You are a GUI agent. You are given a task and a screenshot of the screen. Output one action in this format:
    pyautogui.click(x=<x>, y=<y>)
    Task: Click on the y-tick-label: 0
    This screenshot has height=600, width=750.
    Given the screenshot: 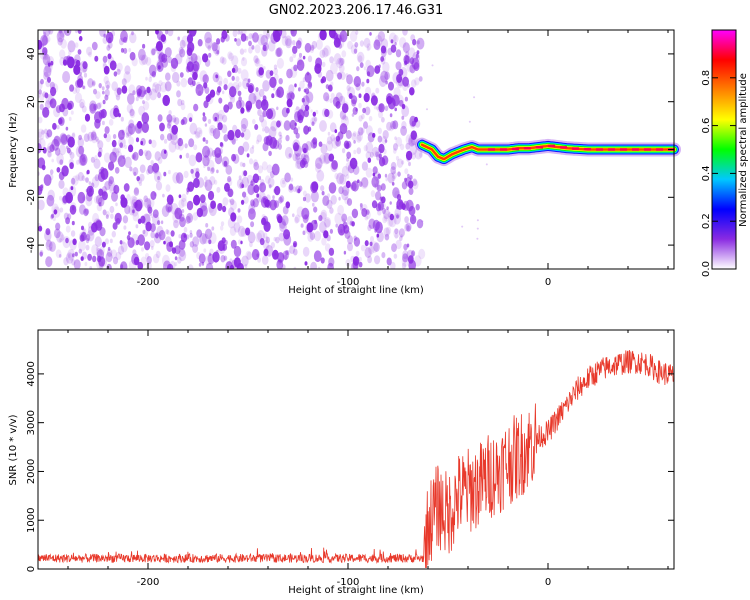 What is the action you would take?
    pyautogui.click(x=31, y=149)
    